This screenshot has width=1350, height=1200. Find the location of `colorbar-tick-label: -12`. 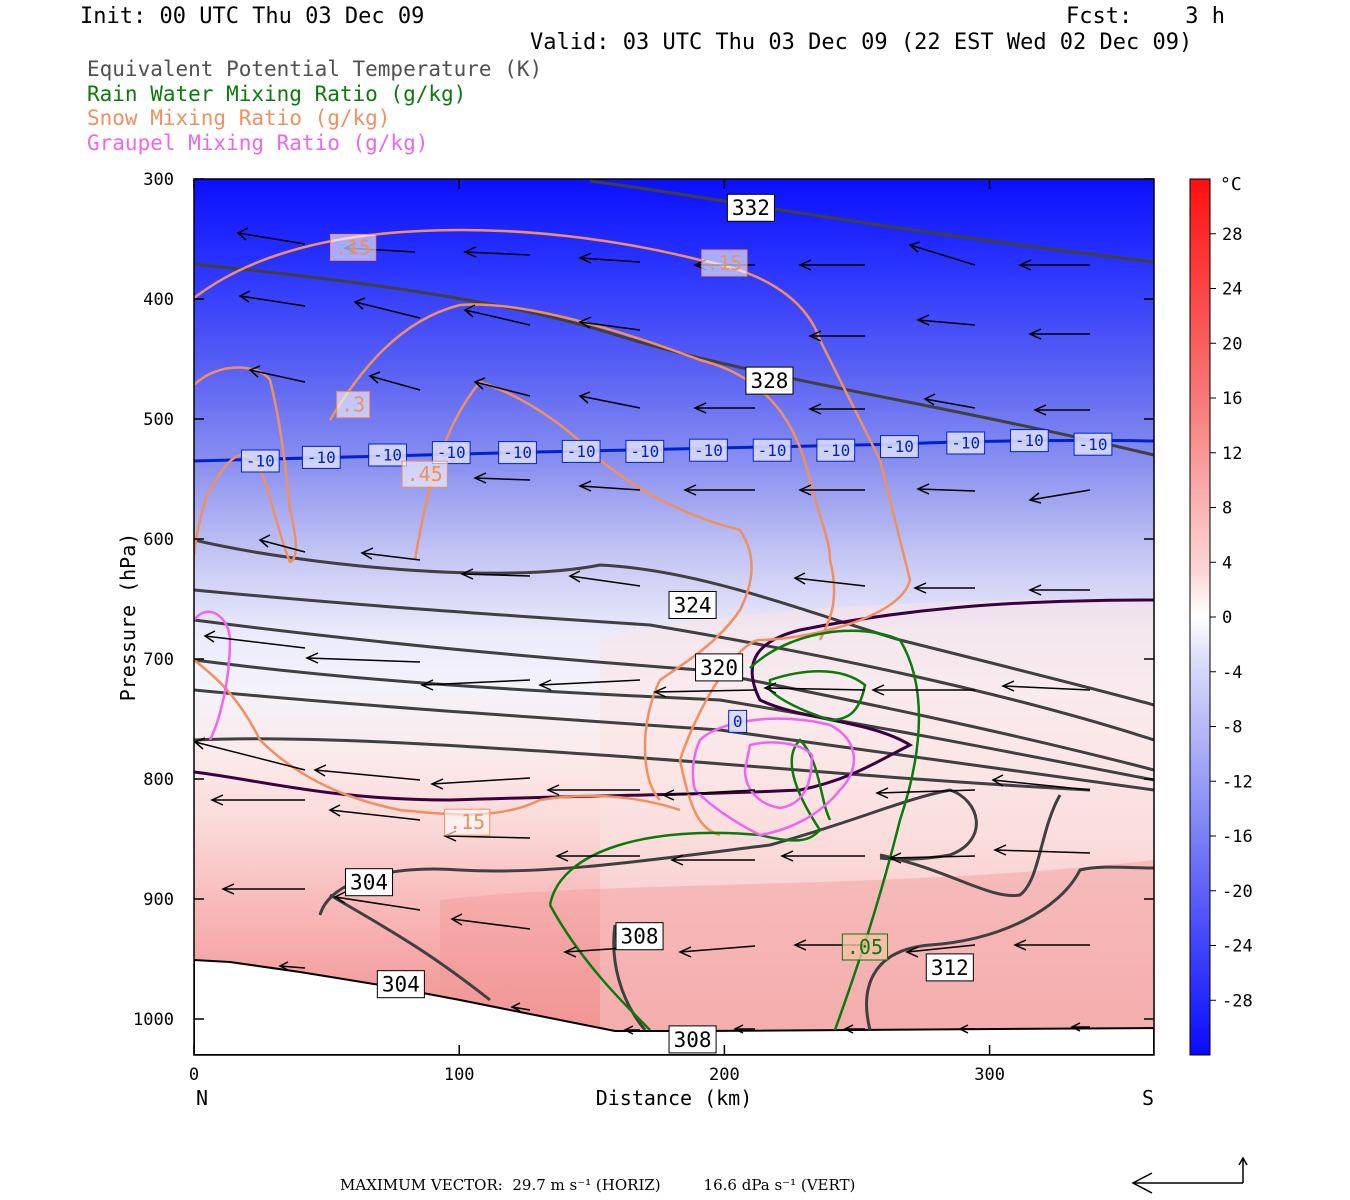

colorbar-tick-label: -12 is located at coordinates (1237, 782).